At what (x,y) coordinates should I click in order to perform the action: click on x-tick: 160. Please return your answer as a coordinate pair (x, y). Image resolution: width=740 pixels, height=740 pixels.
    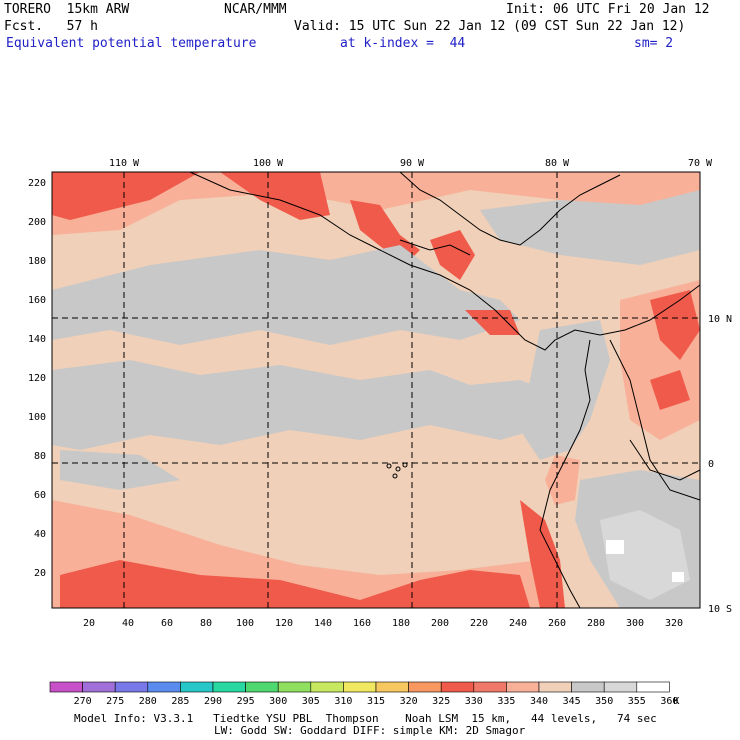
    Looking at the image, I should click on (362, 623).